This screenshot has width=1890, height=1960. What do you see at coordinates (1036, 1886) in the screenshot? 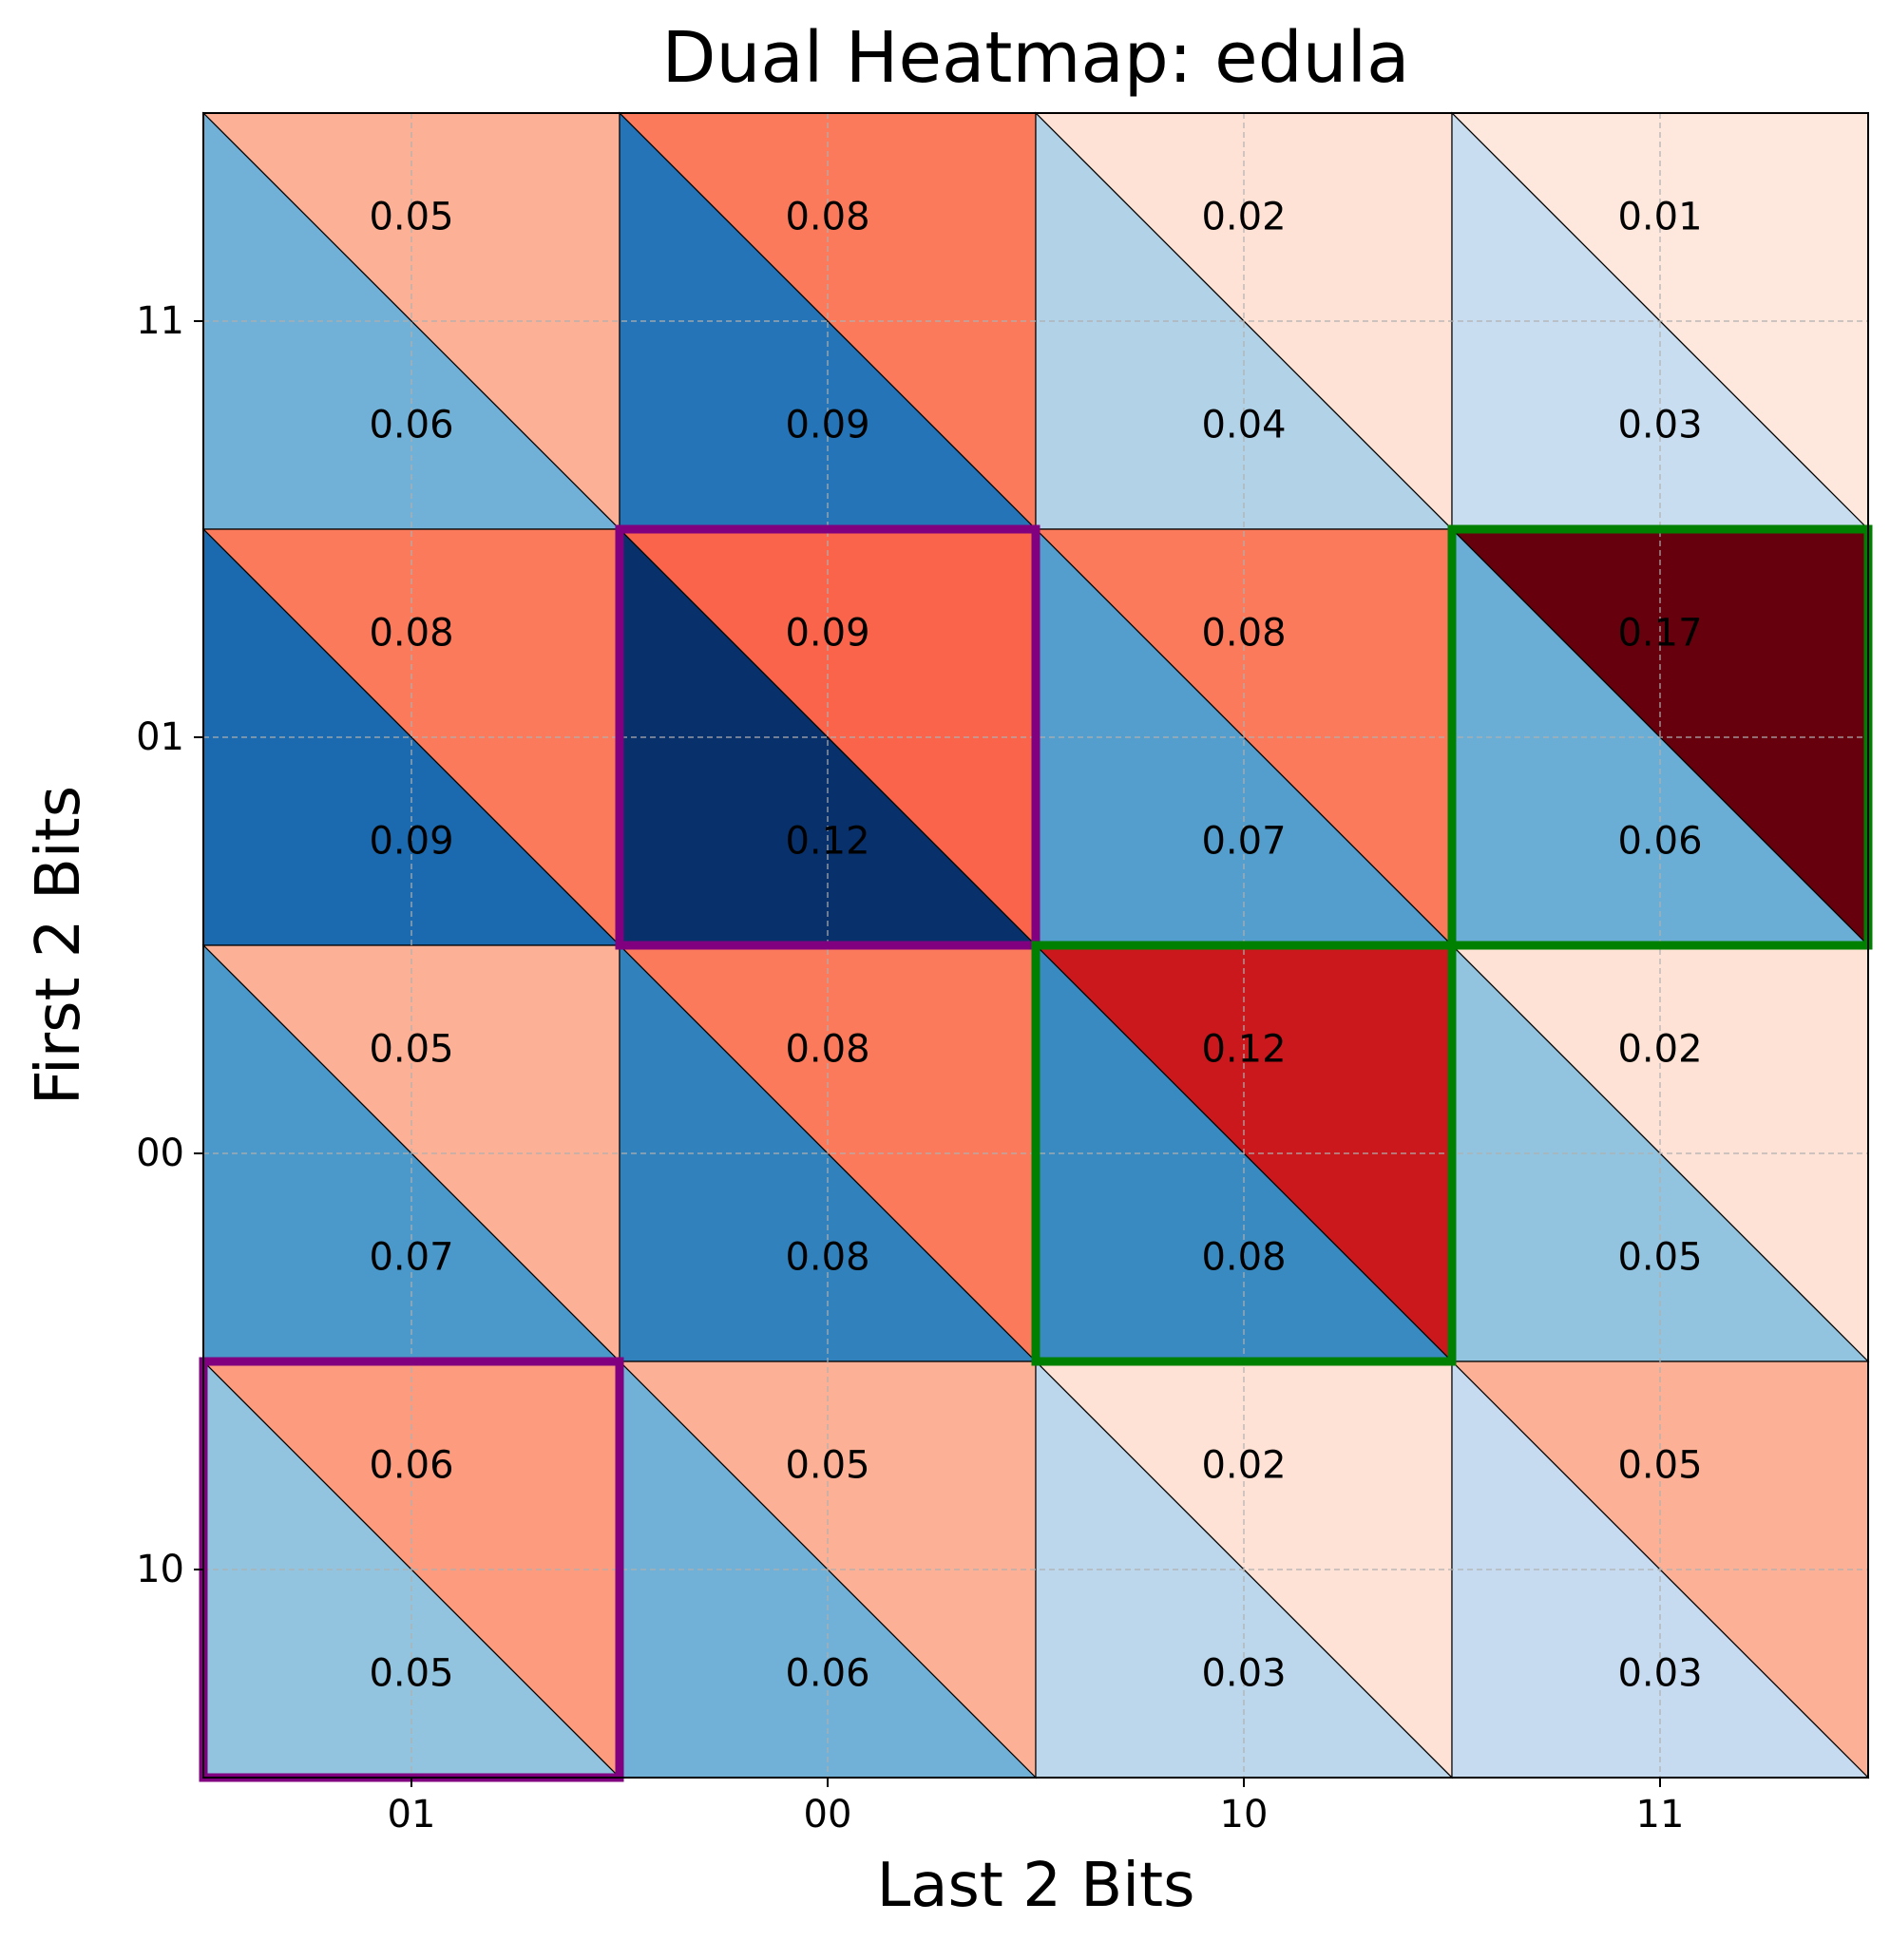
I see `x-axis-title: Last 2 Bits` at bounding box center [1036, 1886].